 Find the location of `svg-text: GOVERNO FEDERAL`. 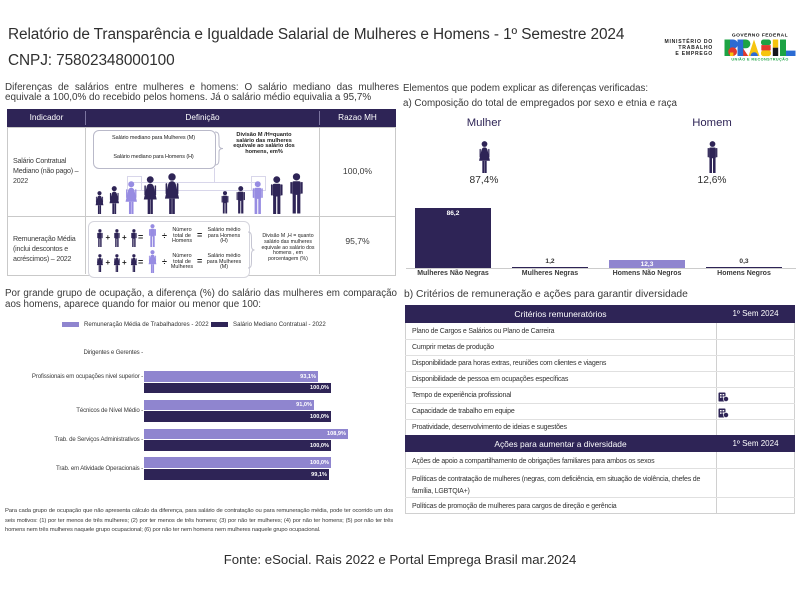

svg-text: GOVERNO FEDERAL is located at coordinates (760, 36).